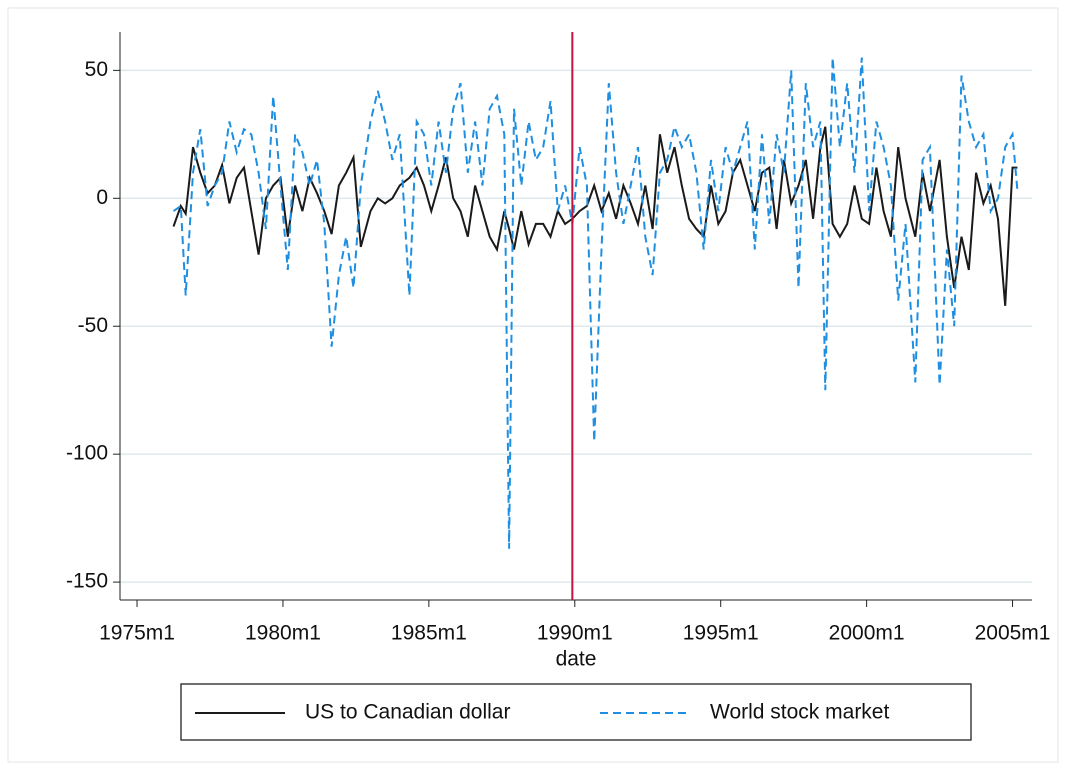 This screenshot has height=775, width=1067. Describe the element at coordinates (721, 633) in the screenshot. I see `x-tick-label: 1995m1` at that location.